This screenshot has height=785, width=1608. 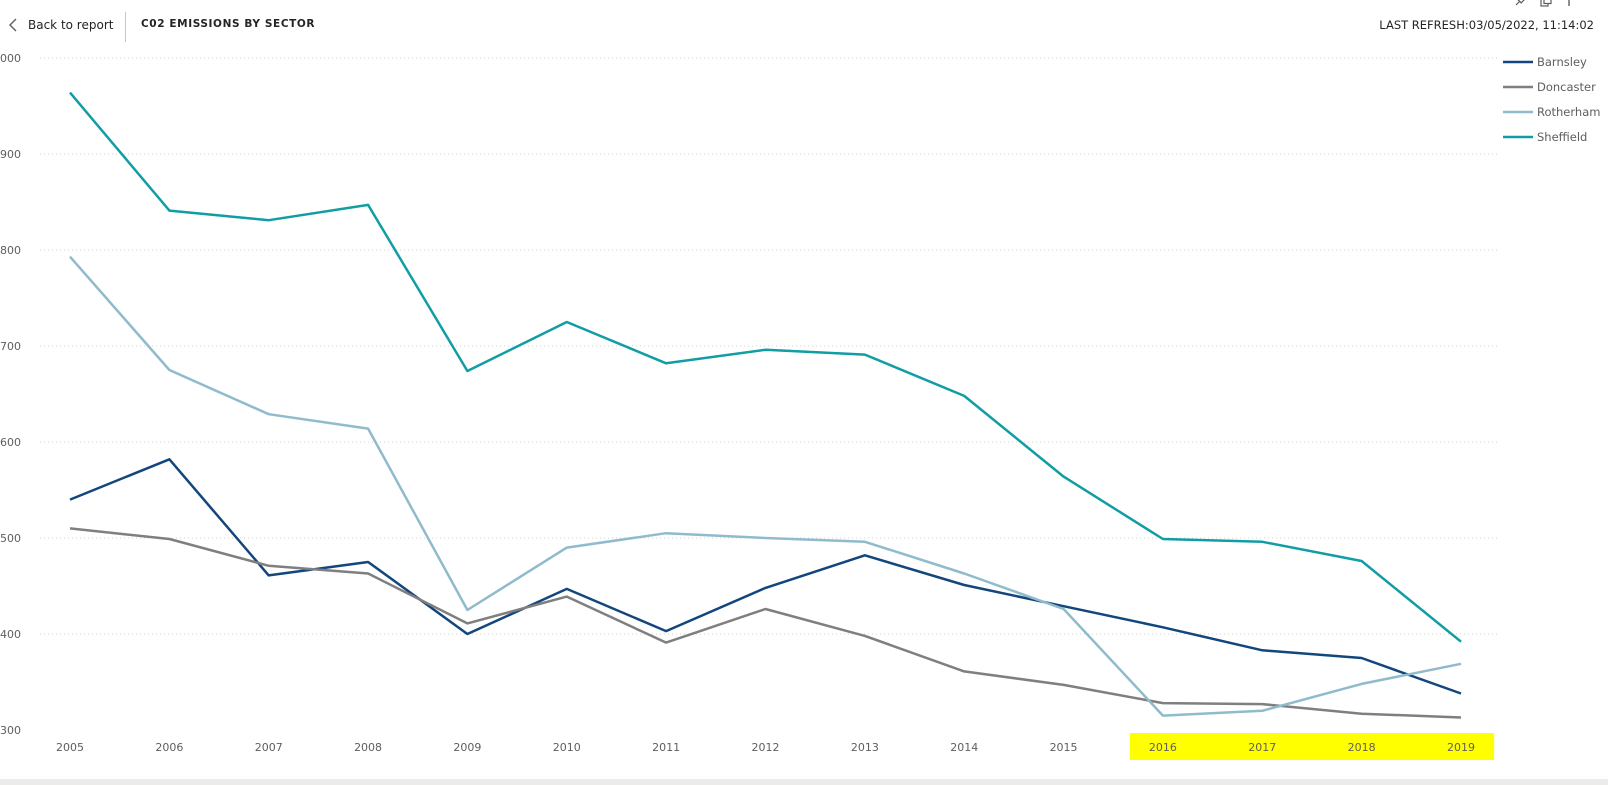 I want to click on x-label-highlight, so click(x=1312, y=746).